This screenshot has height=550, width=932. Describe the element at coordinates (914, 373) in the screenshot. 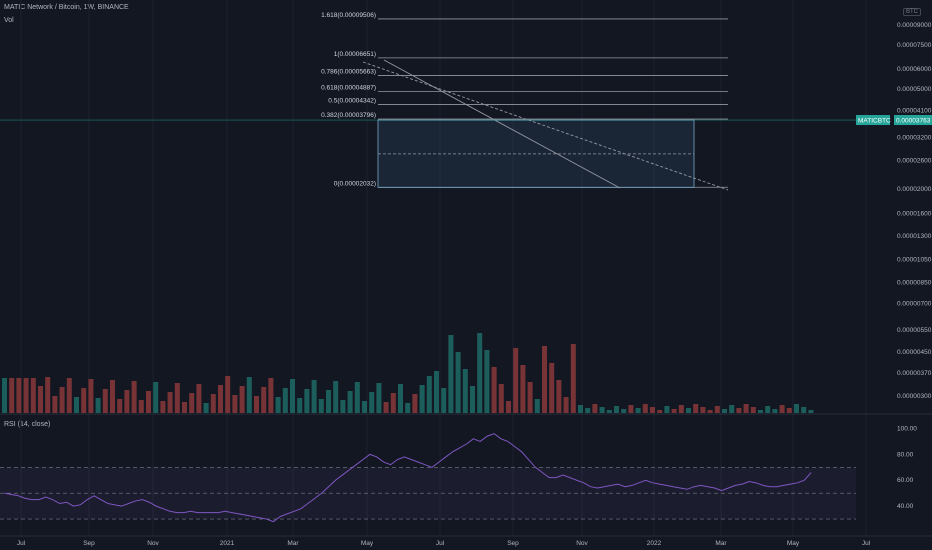

I see `price-tick-label: 0.00000370` at that location.